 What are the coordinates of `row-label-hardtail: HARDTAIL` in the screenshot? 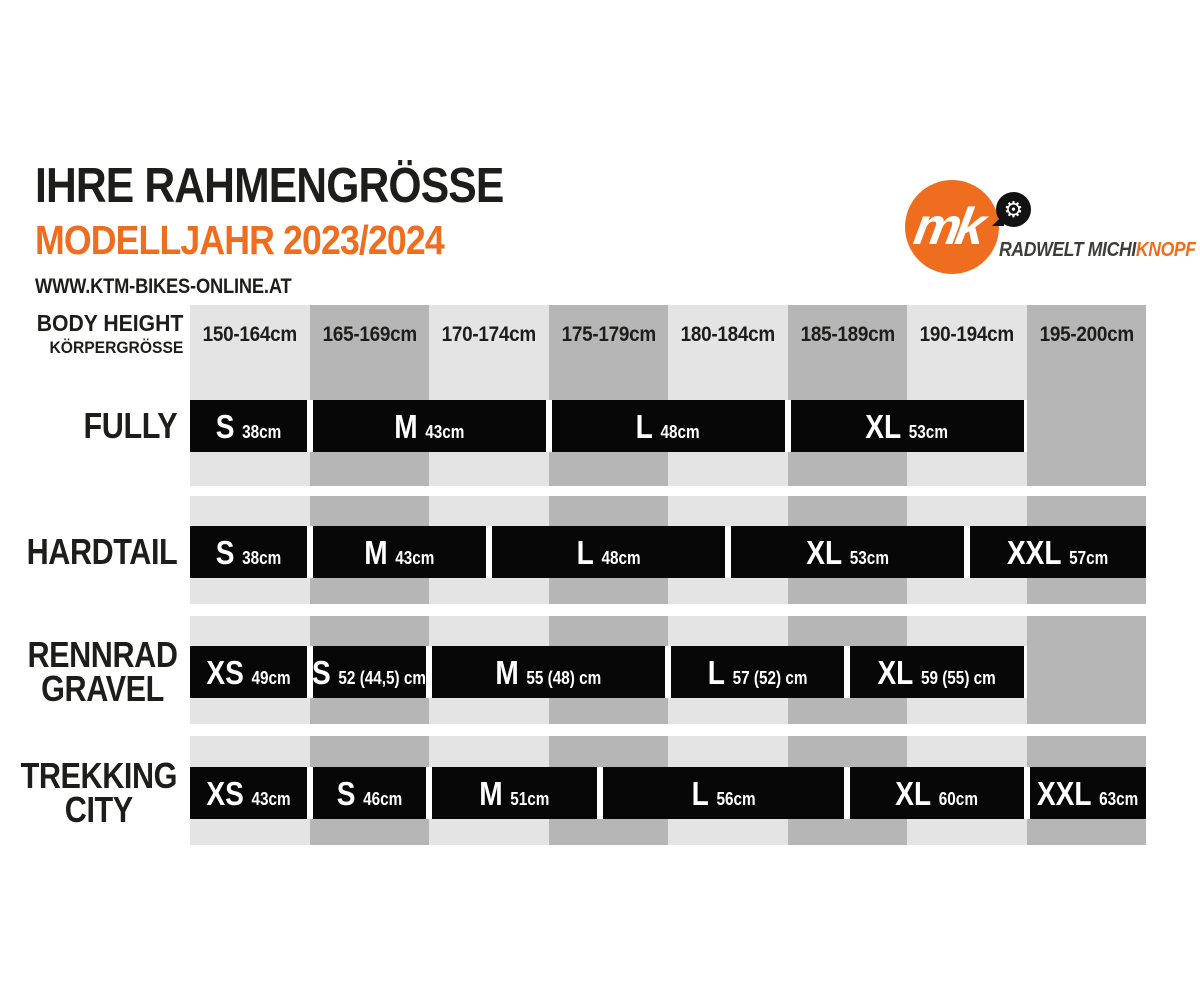 It's located at (101, 551).